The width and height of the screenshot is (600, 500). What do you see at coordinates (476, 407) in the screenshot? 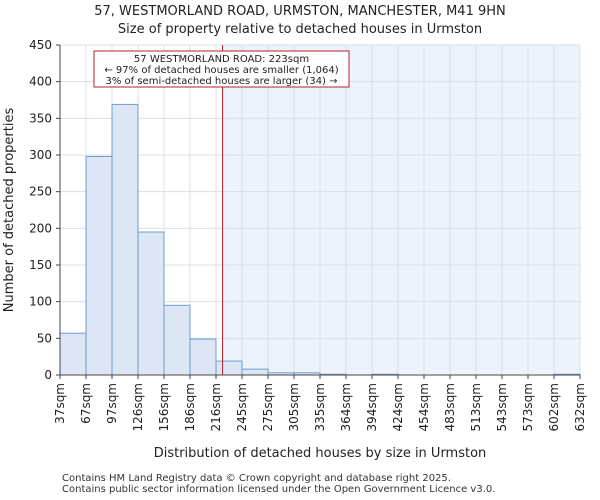
I see `x-tick-label: 513sqm` at bounding box center [476, 407].